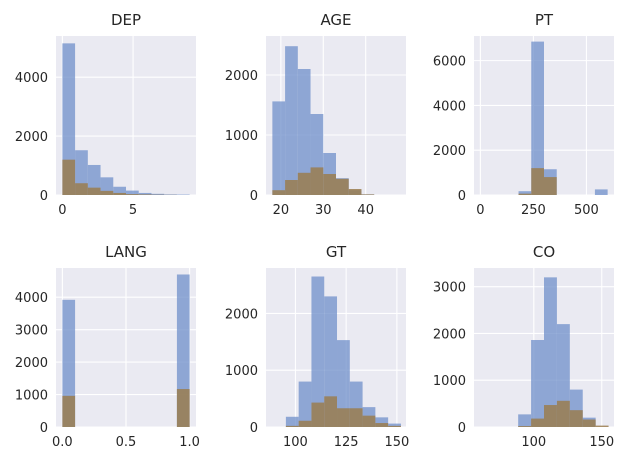 The width and height of the screenshot is (623, 463). What do you see at coordinates (315, 114) in the screenshot?
I see `subplot-age: AGE 20 30 40 0 1000 2000` at bounding box center [315, 114].